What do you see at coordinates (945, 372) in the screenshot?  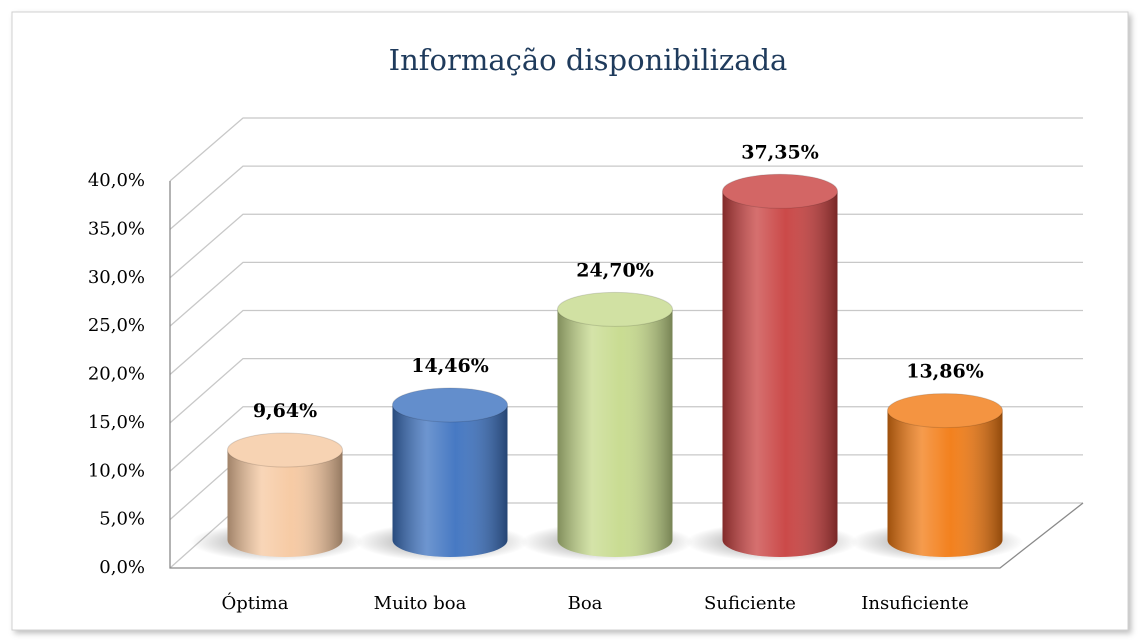 I see `value-label: 13,86%` at bounding box center [945, 372].